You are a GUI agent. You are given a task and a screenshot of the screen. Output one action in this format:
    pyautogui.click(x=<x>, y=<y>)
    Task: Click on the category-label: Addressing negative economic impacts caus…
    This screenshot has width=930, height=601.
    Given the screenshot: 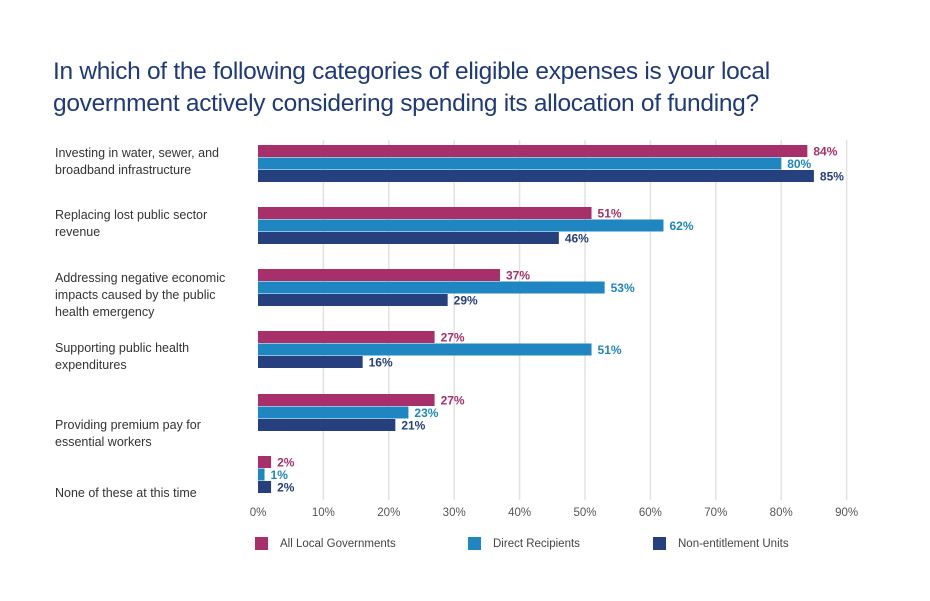 What is the action you would take?
    pyautogui.click(x=150, y=295)
    